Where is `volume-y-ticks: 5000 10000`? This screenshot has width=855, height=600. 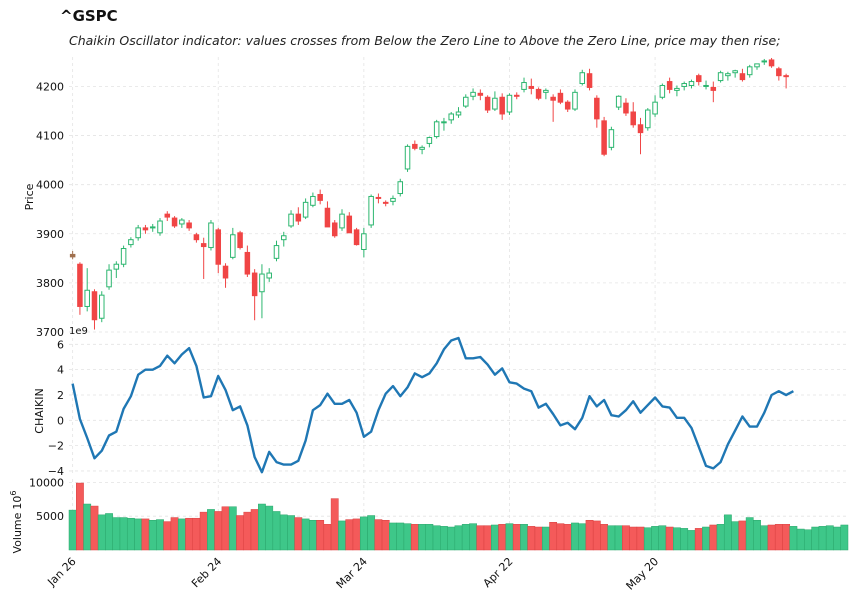 volume-y-ticks: 5000 10000 is located at coordinates (46, 499).